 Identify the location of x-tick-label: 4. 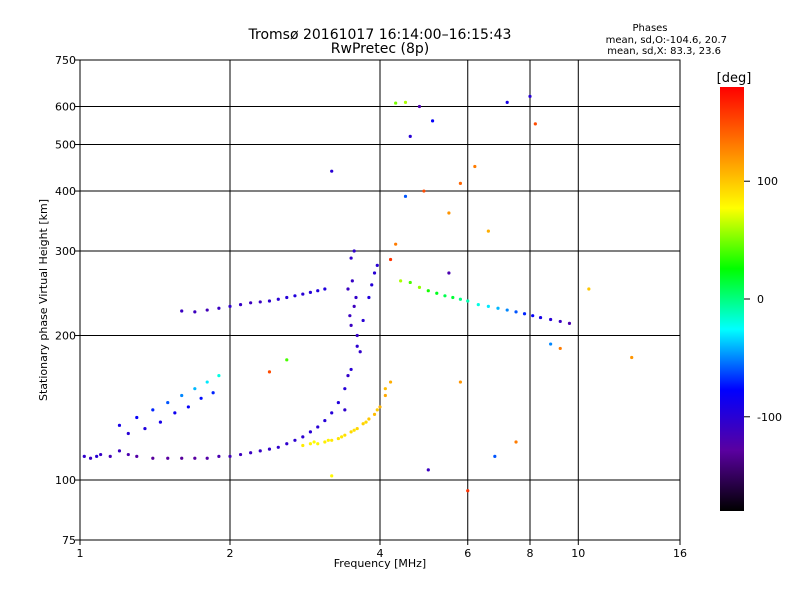
(380, 553).